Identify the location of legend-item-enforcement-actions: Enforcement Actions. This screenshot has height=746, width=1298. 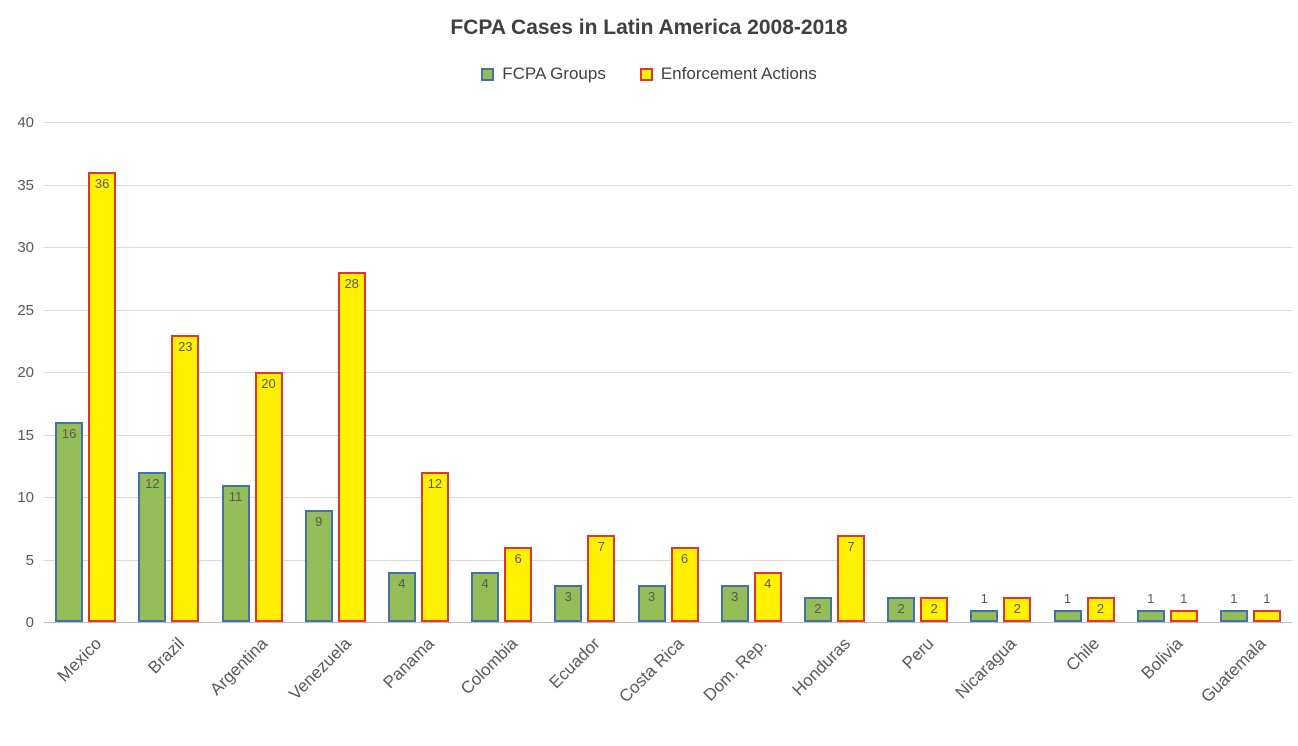
(728, 74).